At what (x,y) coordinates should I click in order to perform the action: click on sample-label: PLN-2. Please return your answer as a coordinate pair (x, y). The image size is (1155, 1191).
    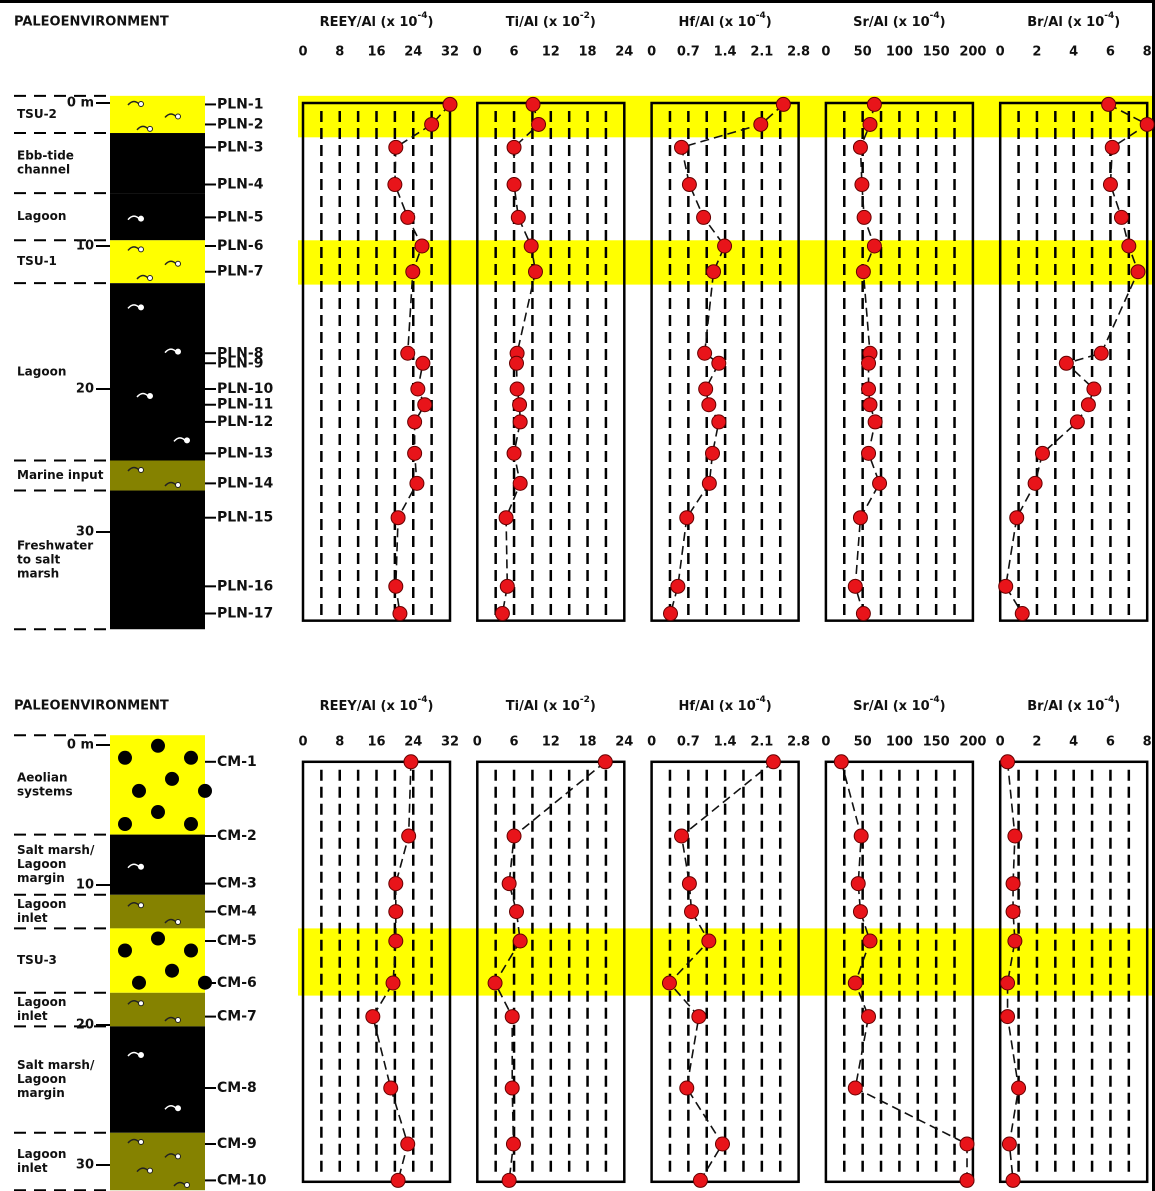
    Looking at the image, I should click on (240, 124).